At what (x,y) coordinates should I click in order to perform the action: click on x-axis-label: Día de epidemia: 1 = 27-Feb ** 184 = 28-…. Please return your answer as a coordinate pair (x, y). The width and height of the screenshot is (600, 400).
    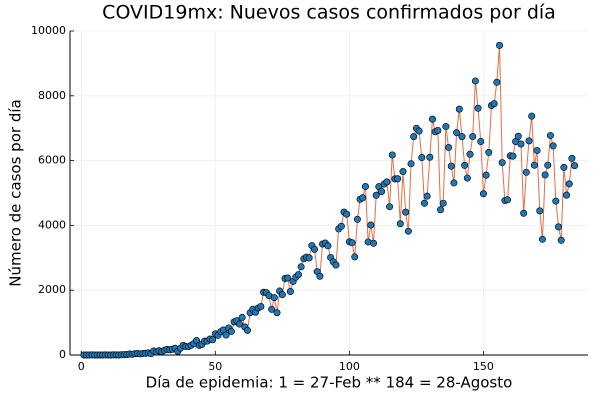
    Looking at the image, I should click on (329, 383).